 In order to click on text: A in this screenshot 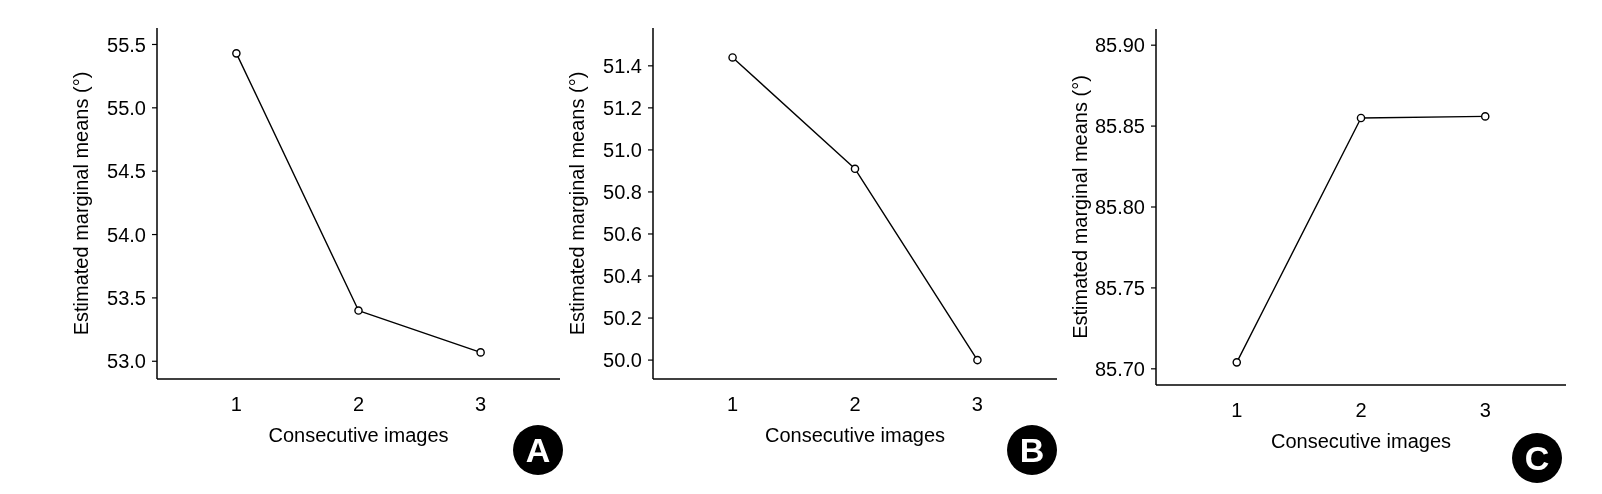, I will do `click(538, 450)`.